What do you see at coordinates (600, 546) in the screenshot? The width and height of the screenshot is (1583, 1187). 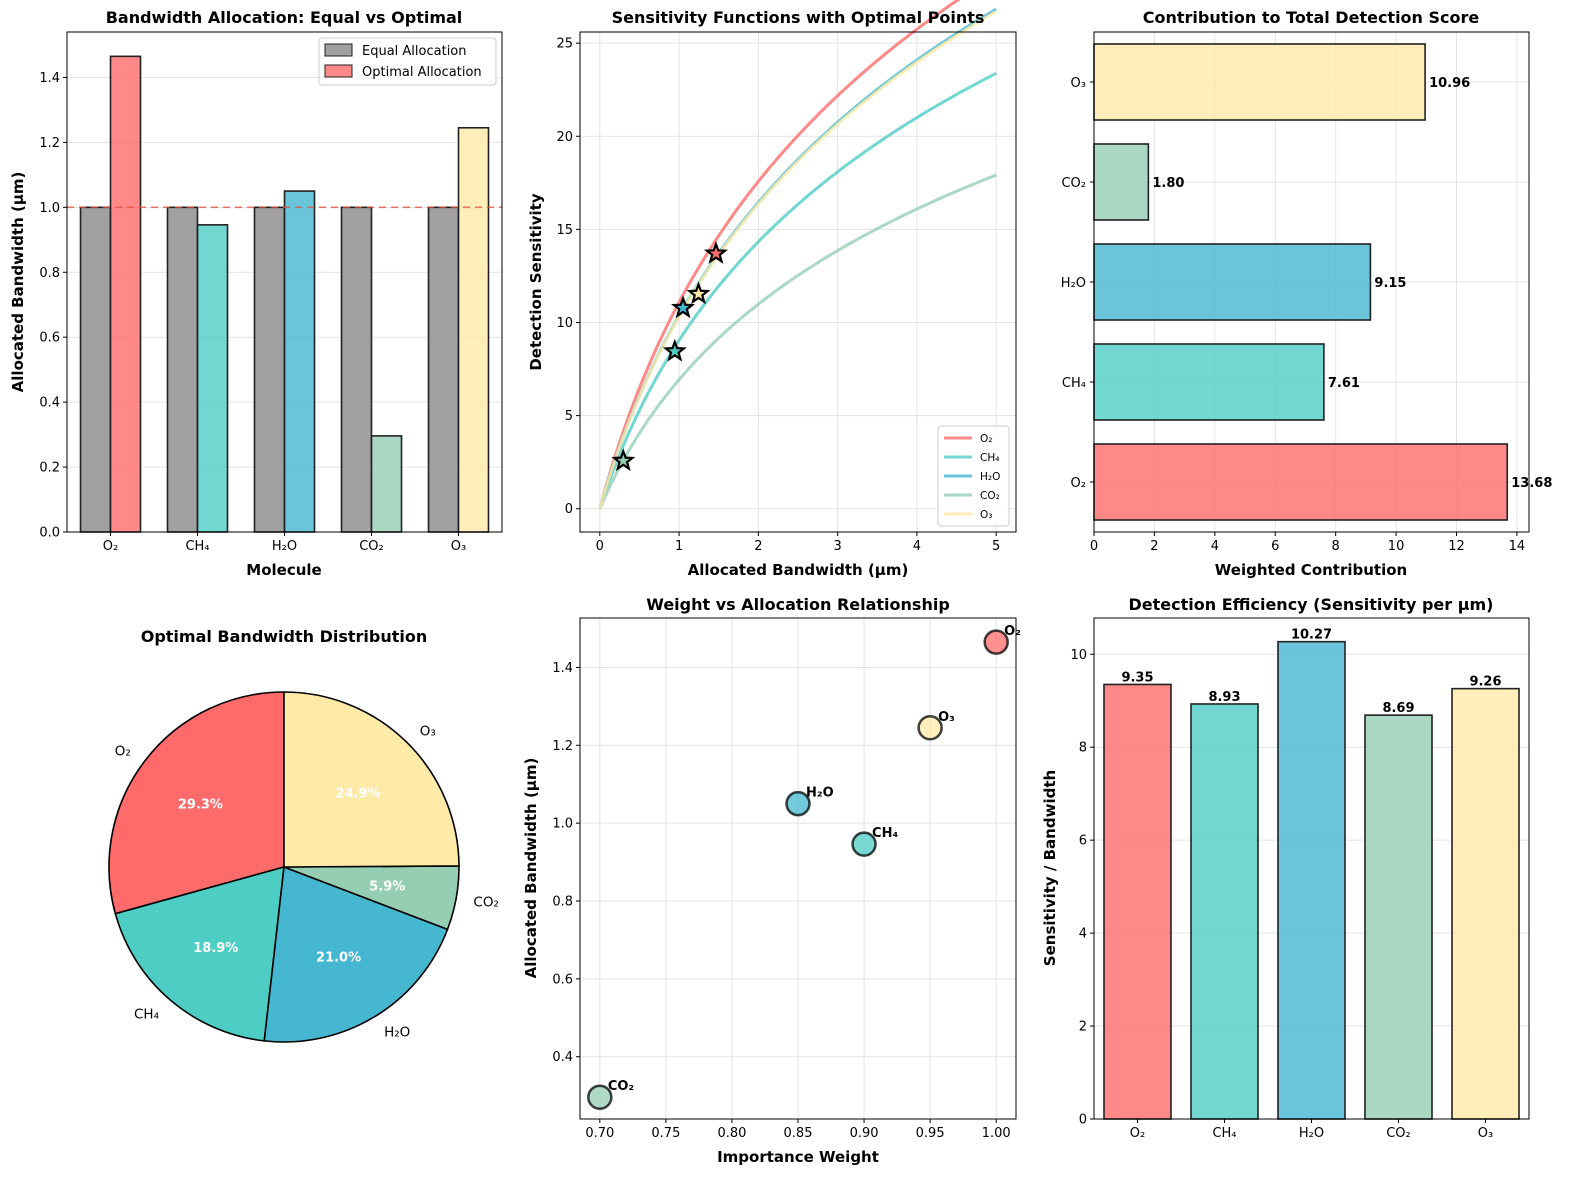 I see `x-tick-label: 0` at bounding box center [600, 546].